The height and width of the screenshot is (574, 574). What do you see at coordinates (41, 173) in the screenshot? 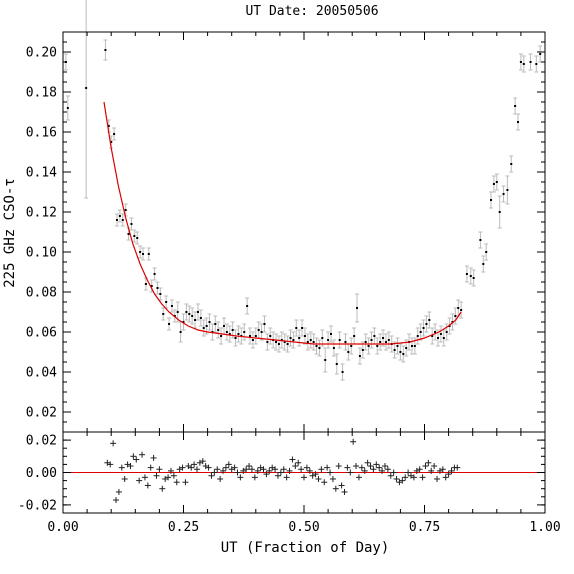
I see `y-tick-label: 0.14` at bounding box center [41, 173].